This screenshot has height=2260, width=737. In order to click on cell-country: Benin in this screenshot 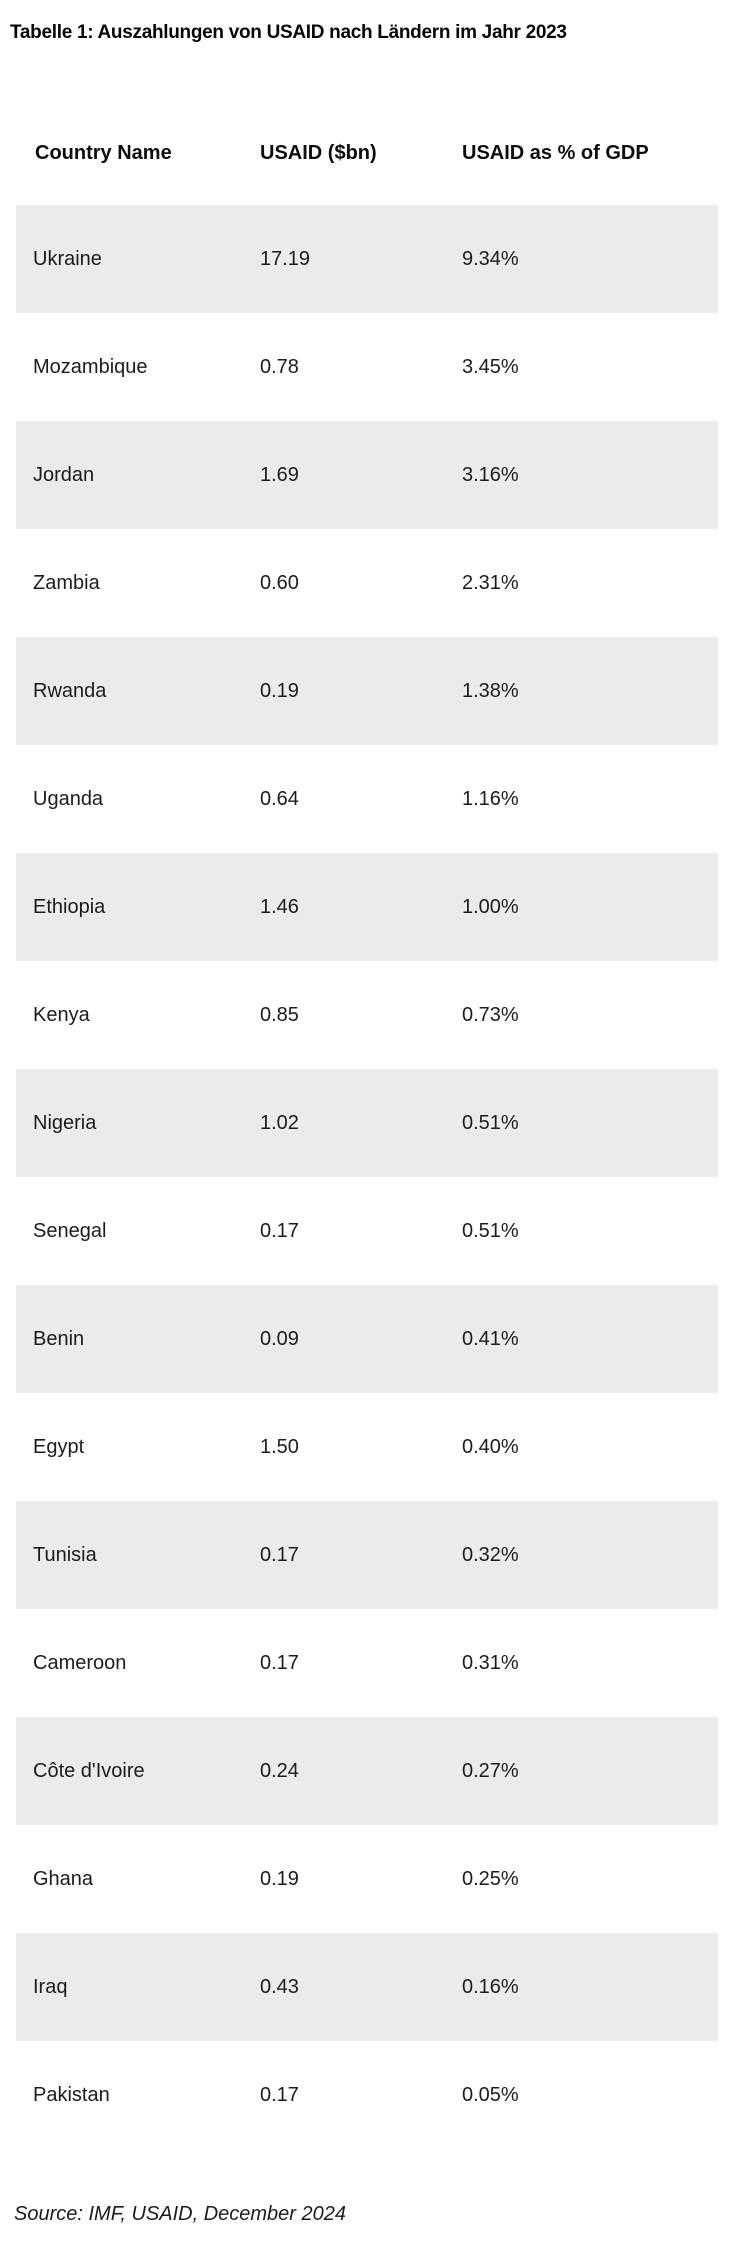, I will do `click(59, 1338)`.